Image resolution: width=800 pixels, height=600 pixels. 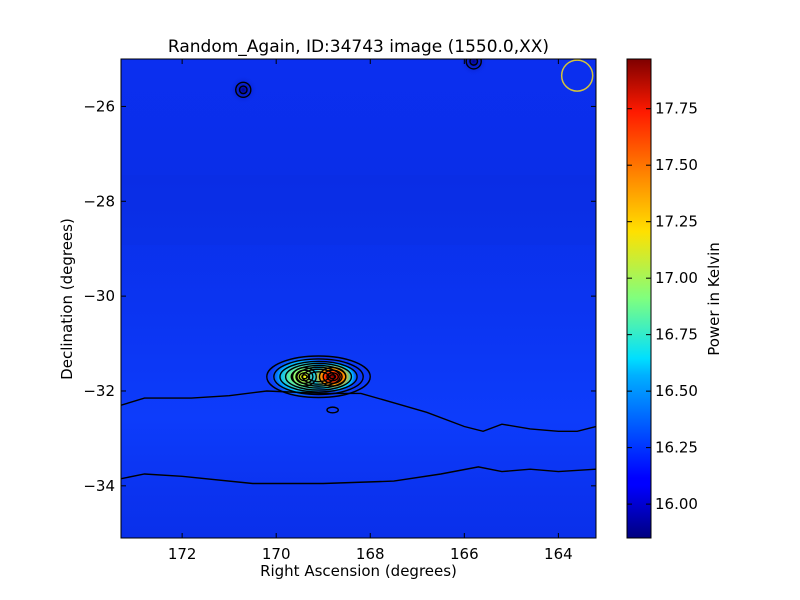 What do you see at coordinates (676, 335) in the screenshot?
I see `colorbar-tick-label: 16.75` at bounding box center [676, 335].